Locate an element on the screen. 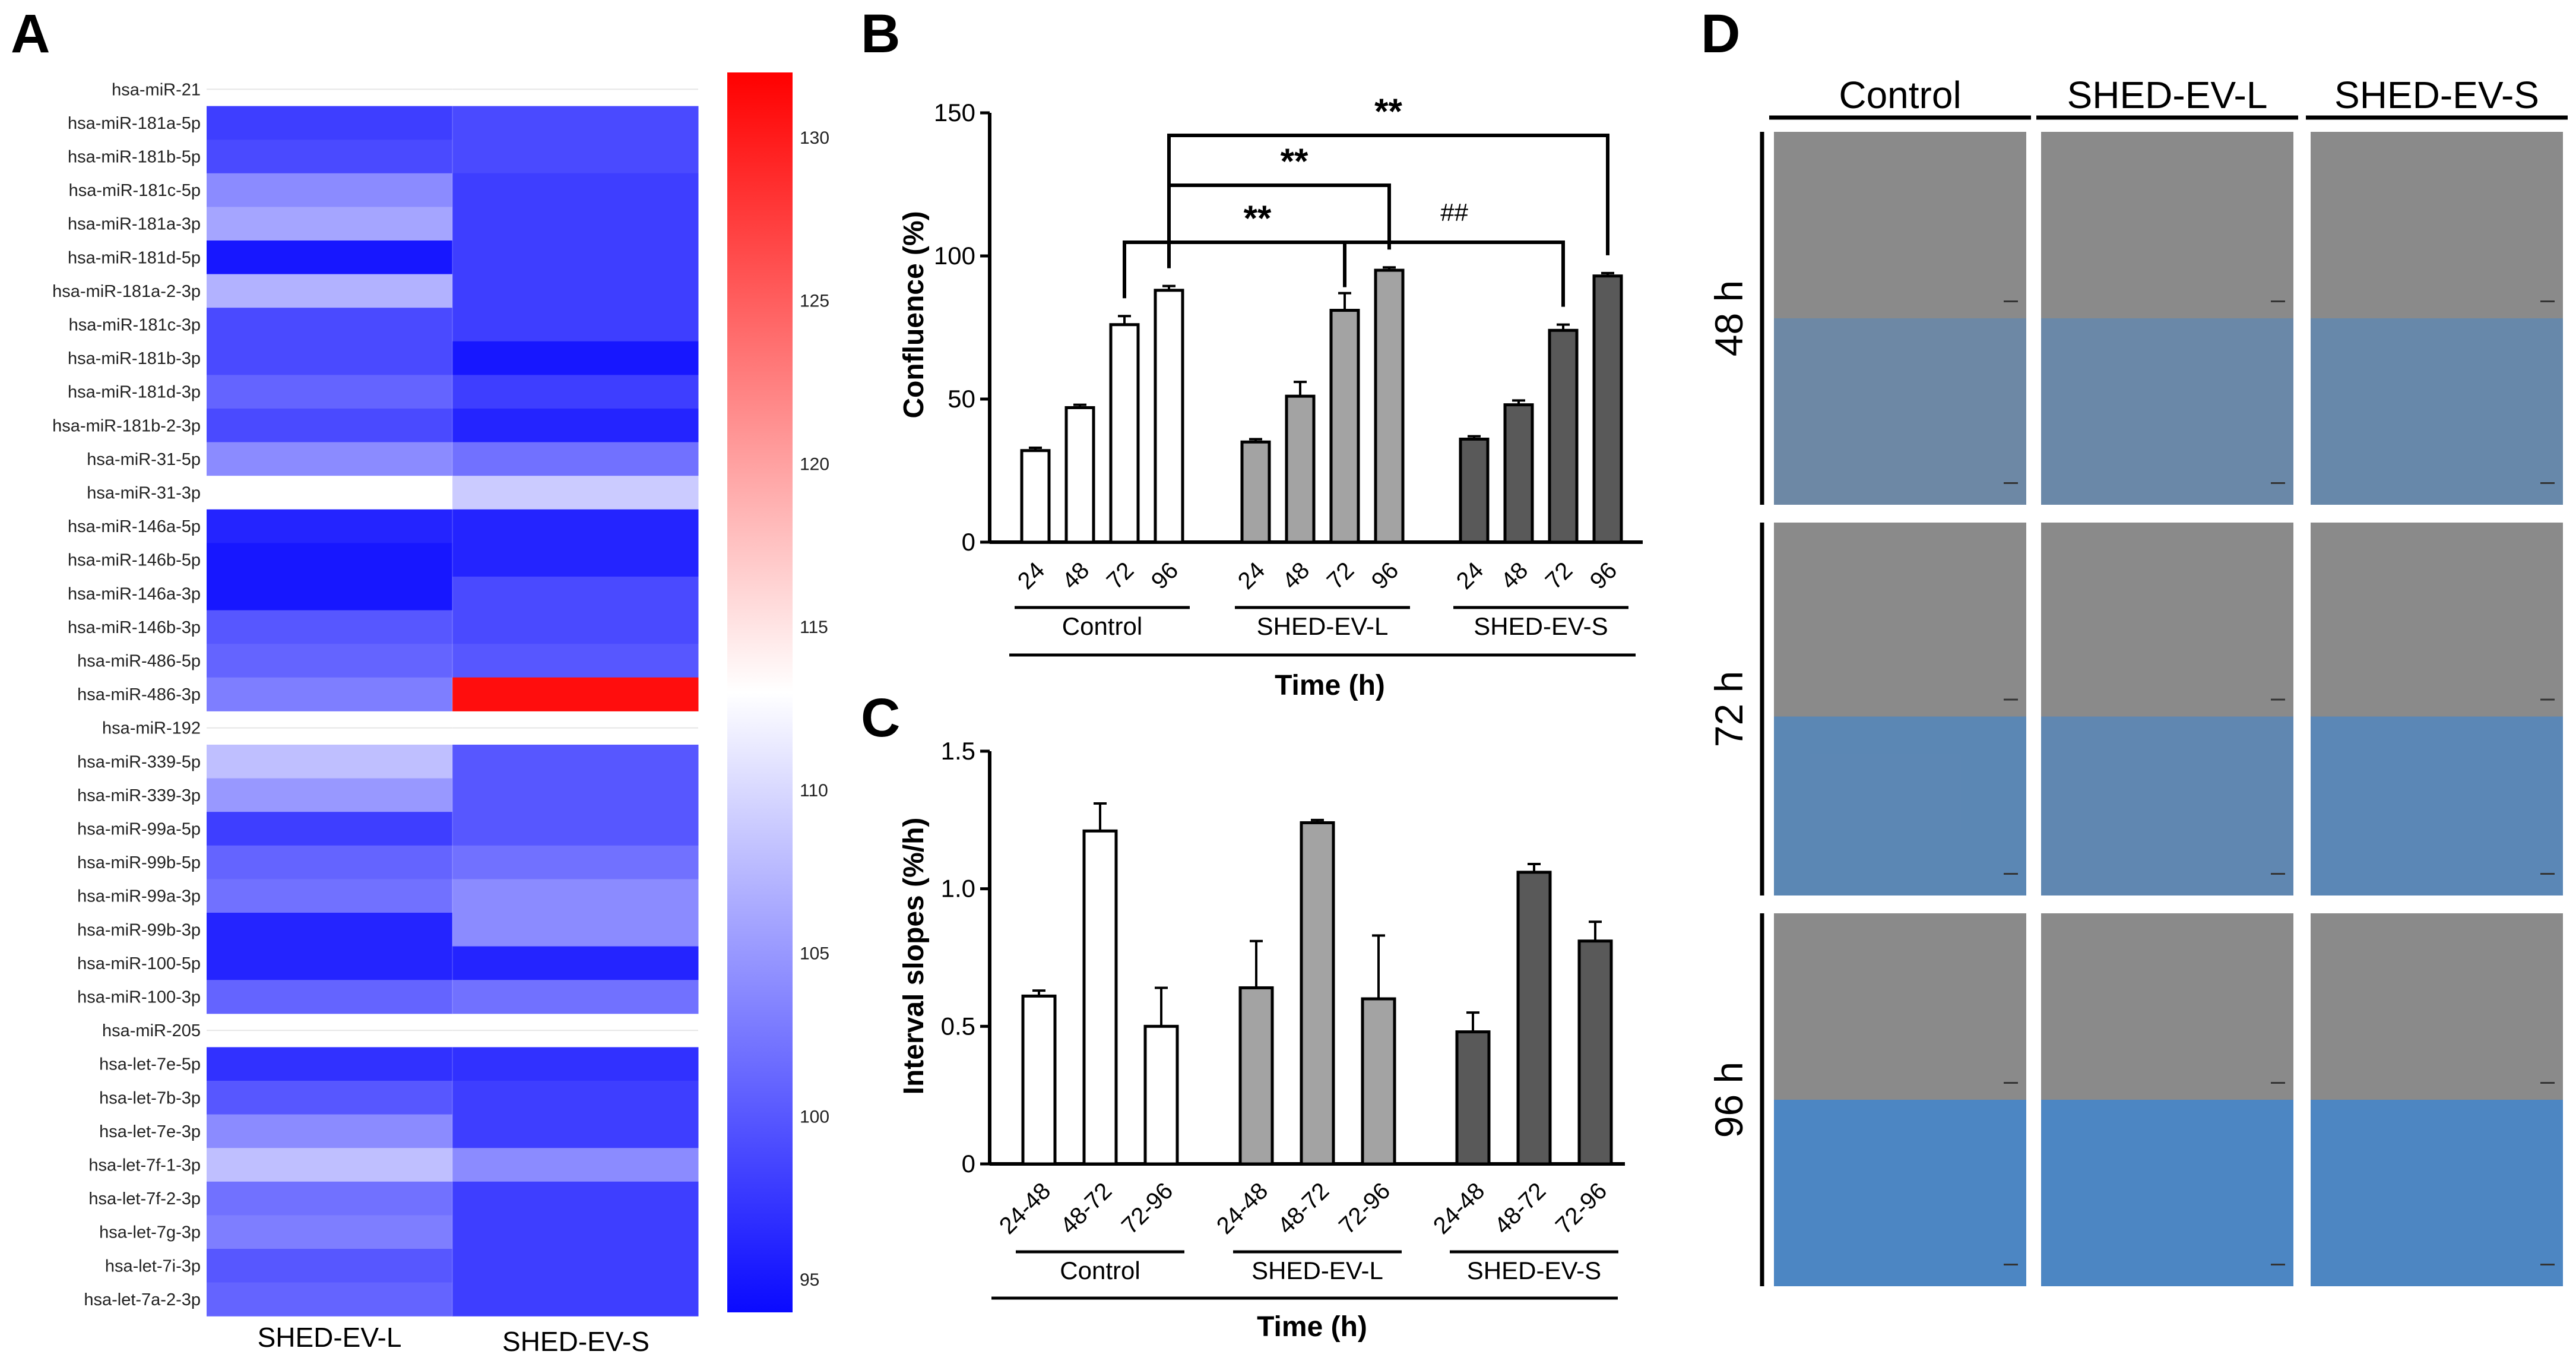 The width and height of the screenshot is (2576, 1367). x-tick-label: 24-48 is located at coordinates (1025, 1208).